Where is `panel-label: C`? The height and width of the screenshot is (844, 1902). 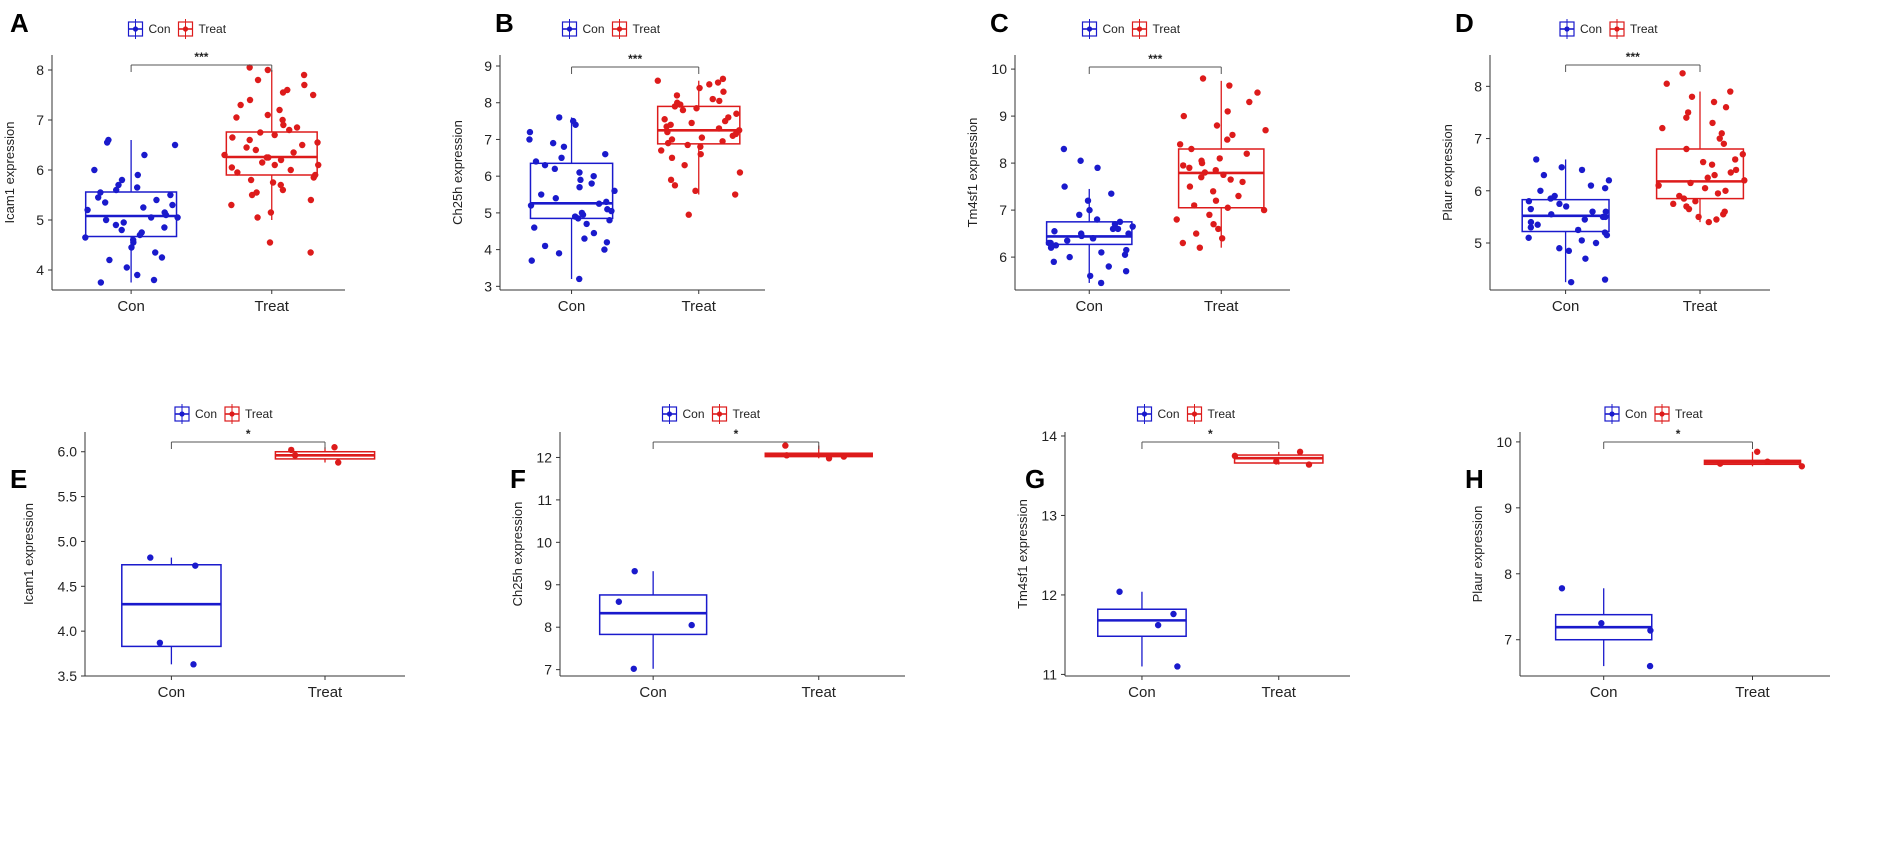 panel-label: C is located at coordinates (999, 23).